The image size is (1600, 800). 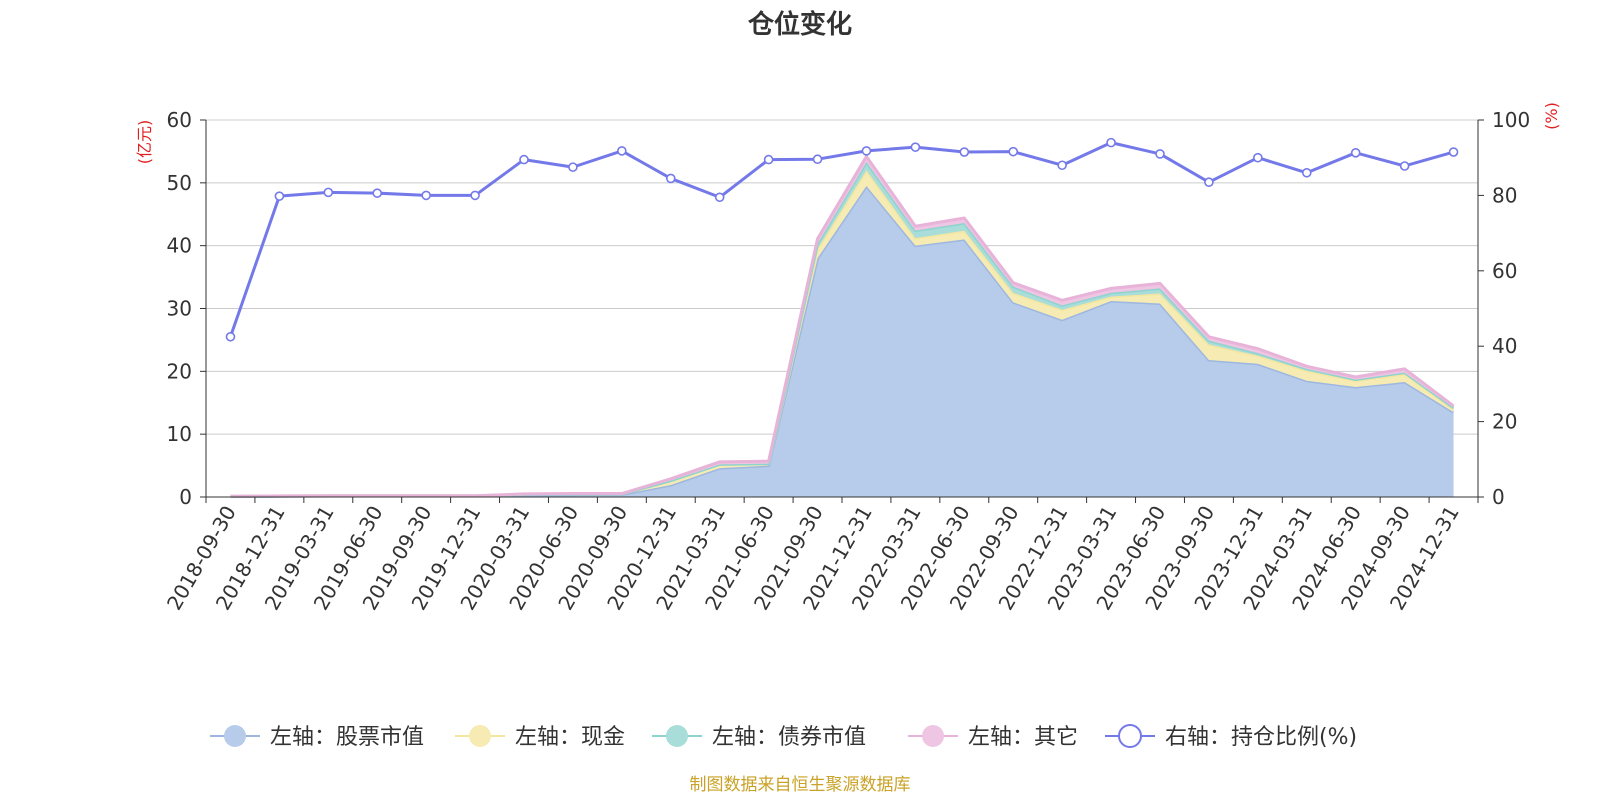 What do you see at coordinates (179, 183) in the screenshot?
I see `left-tick-label: 50` at bounding box center [179, 183].